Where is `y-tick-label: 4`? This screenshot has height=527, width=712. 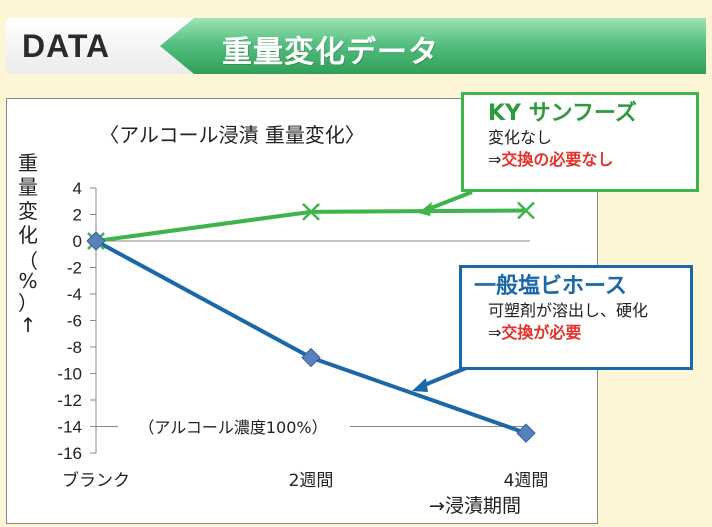
y-tick-label: 4 is located at coordinates (77, 188).